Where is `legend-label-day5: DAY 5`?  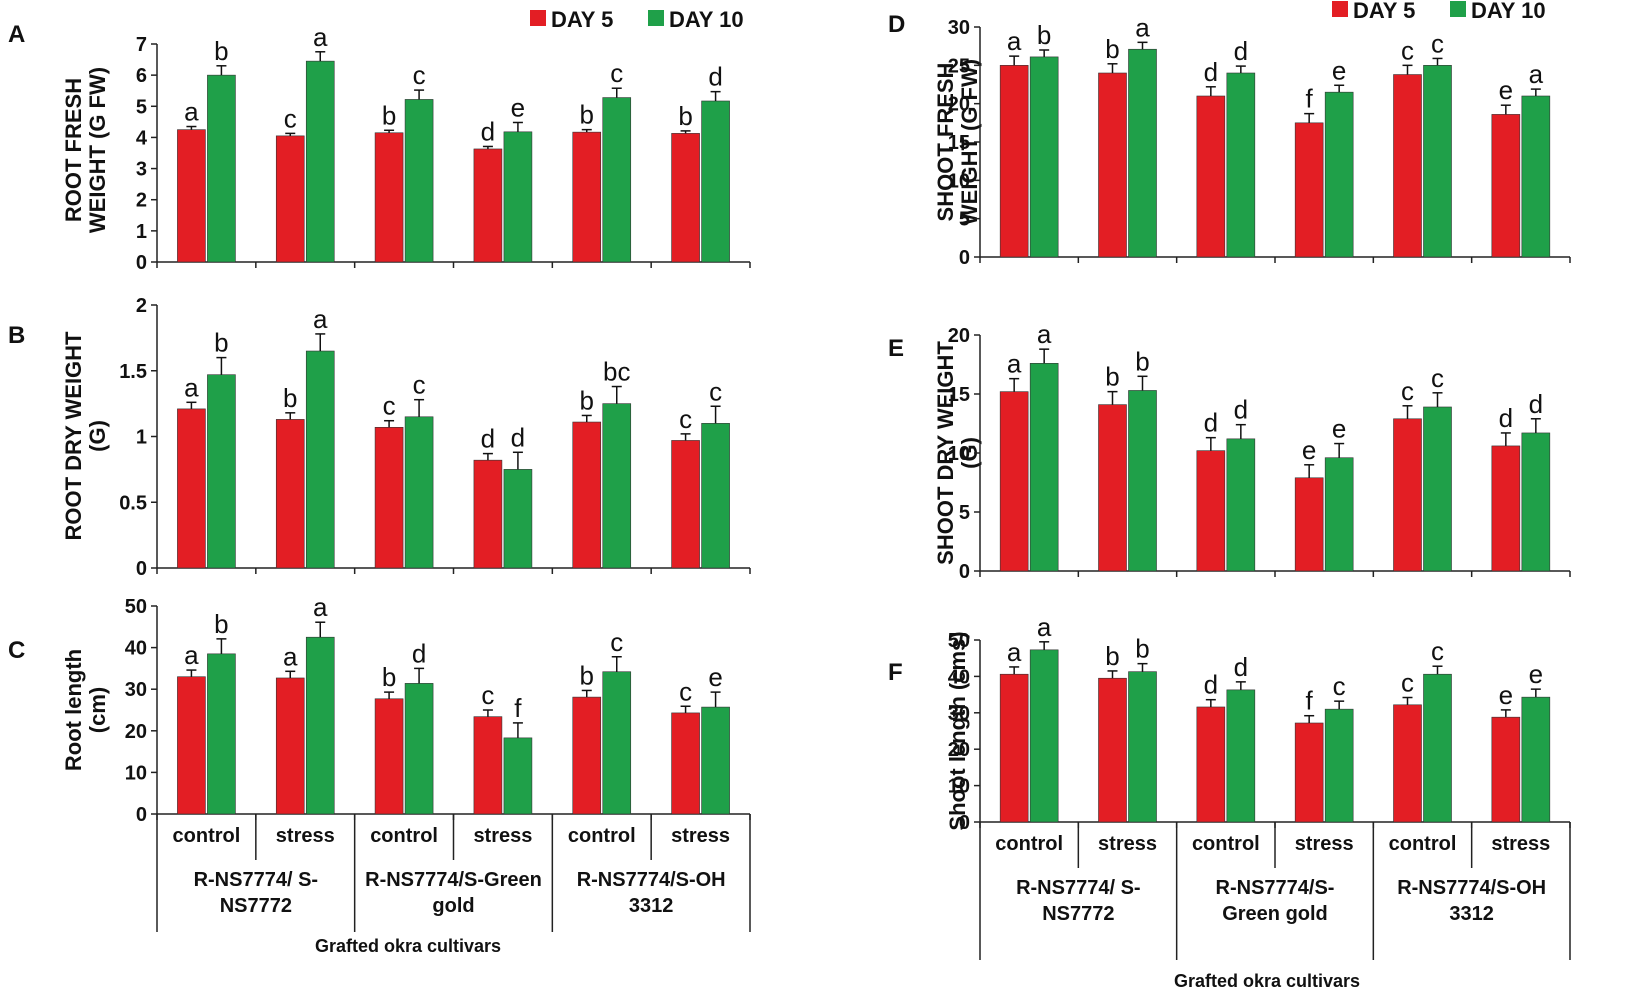 legend-label-day5: DAY 5 is located at coordinates (1384, 11).